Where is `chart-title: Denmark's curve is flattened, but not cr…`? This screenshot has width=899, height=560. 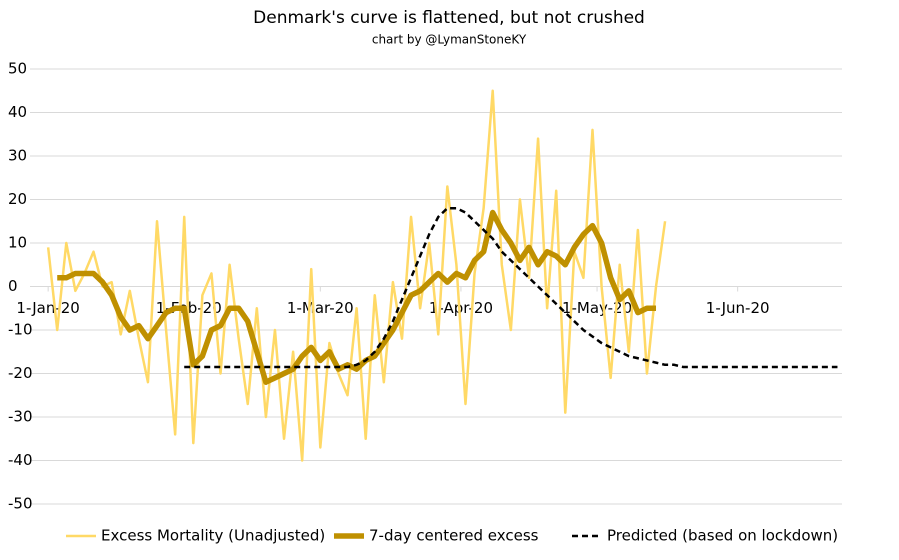 chart-title: Denmark's curve is flattened, but not cr… is located at coordinates (449, 18).